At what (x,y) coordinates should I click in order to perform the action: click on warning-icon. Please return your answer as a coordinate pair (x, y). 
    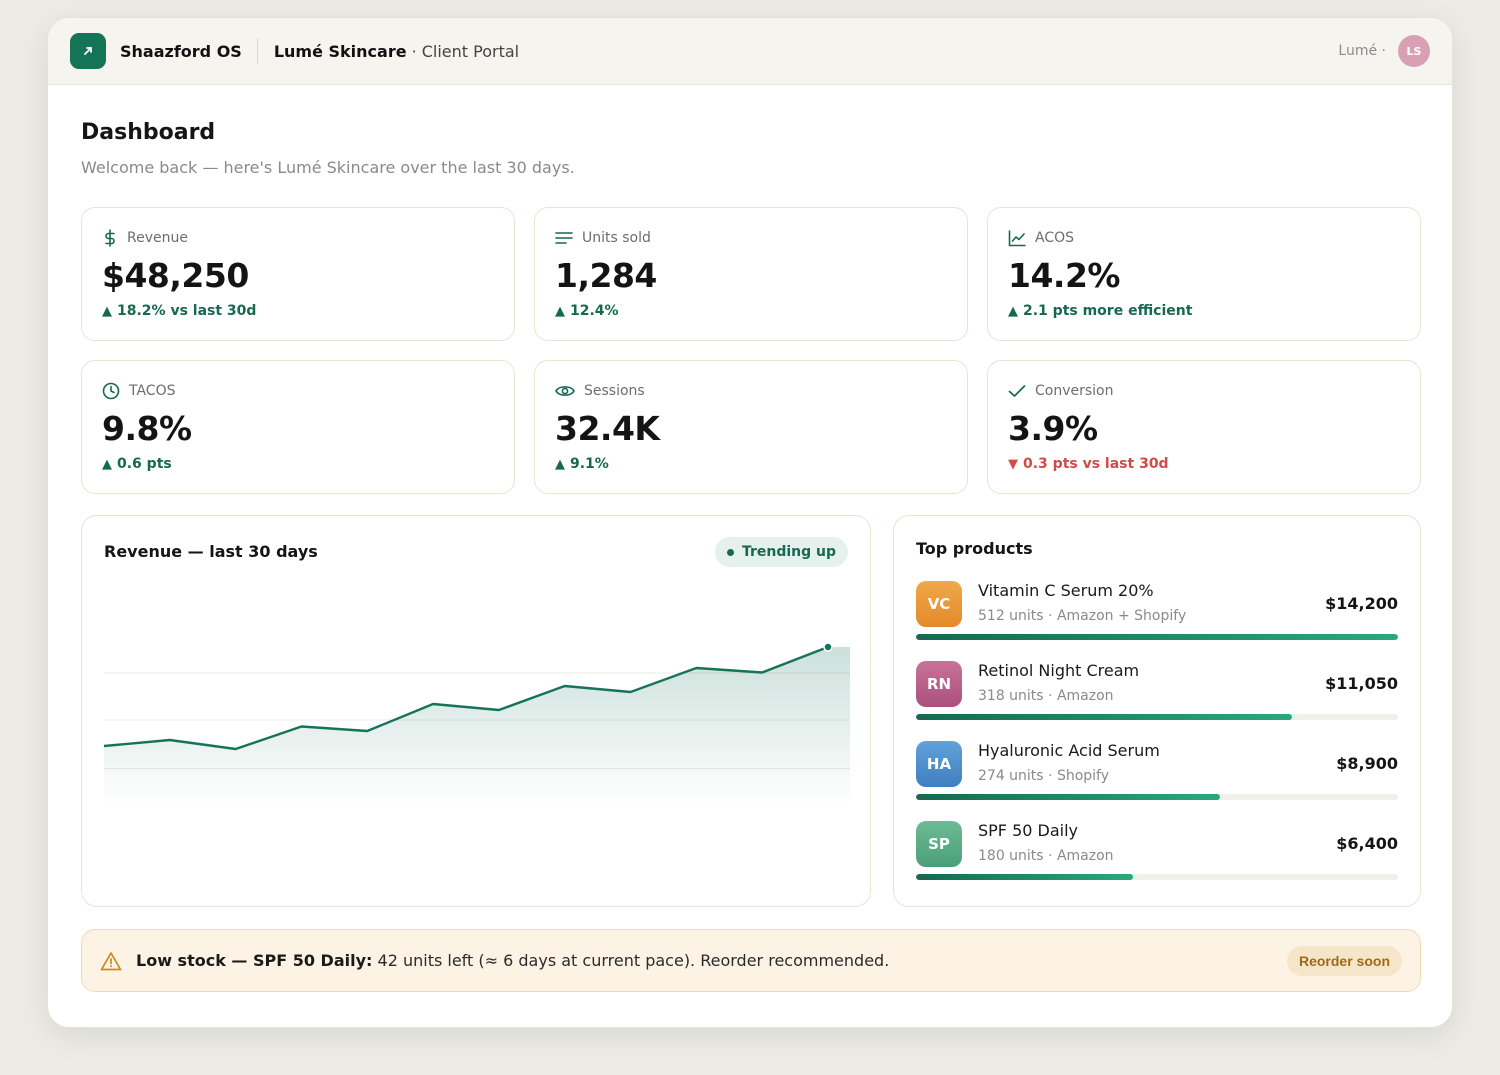
    Looking at the image, I should click on (111, 960).